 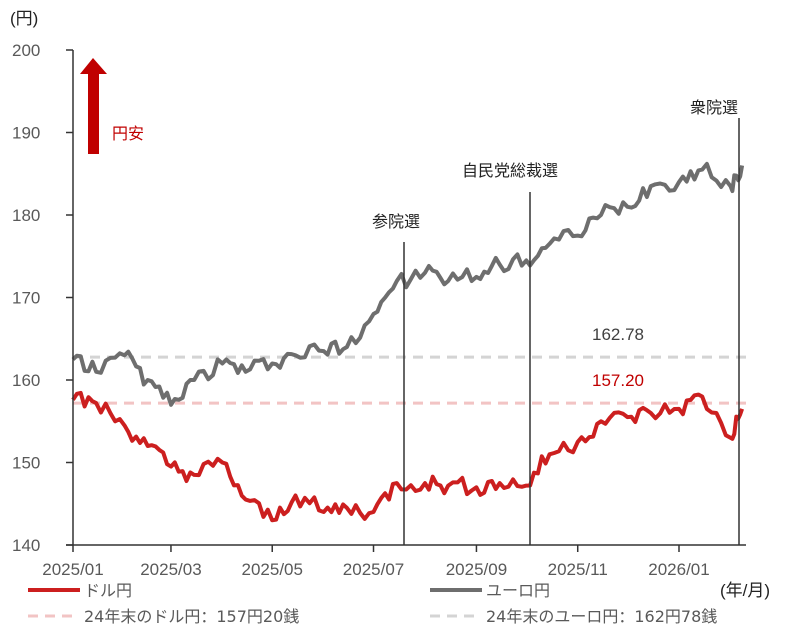 I want to click on euro-reference-value: 162.78, so click(x=618, y=334).